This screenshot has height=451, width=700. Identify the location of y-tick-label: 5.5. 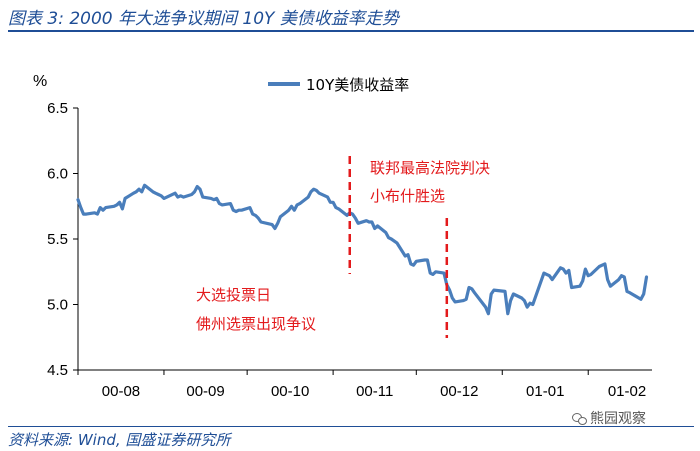
(57, 239).